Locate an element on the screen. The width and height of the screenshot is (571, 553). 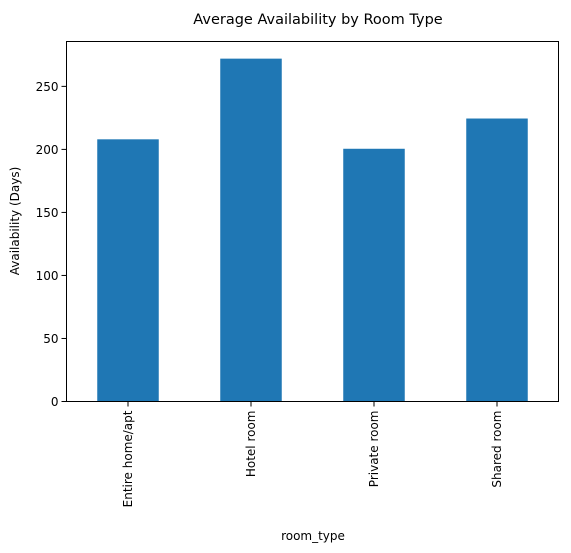
y-tick-label: 0 is located at coordinates (55, 402).